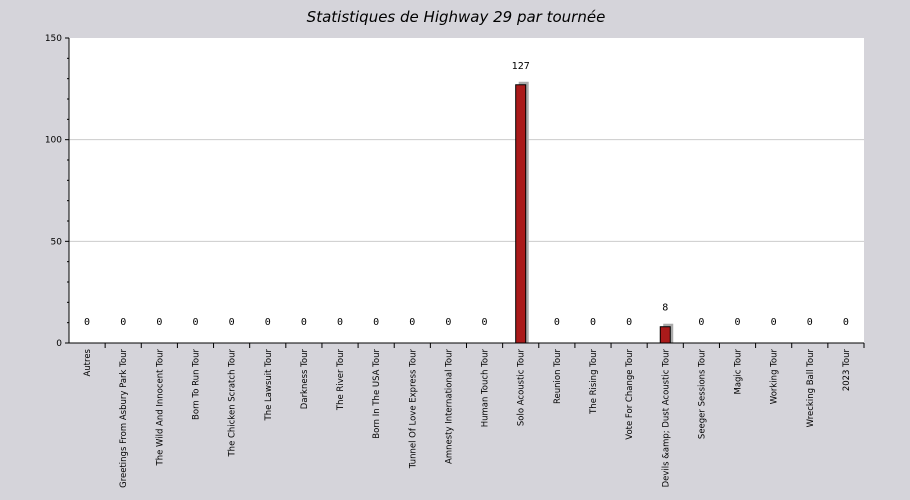 The image size is (910, 500). What do you see at coordinates (88, 362) in the screenshot?
I see `x-tick-label: Autres` at bounding box center [88, 362].